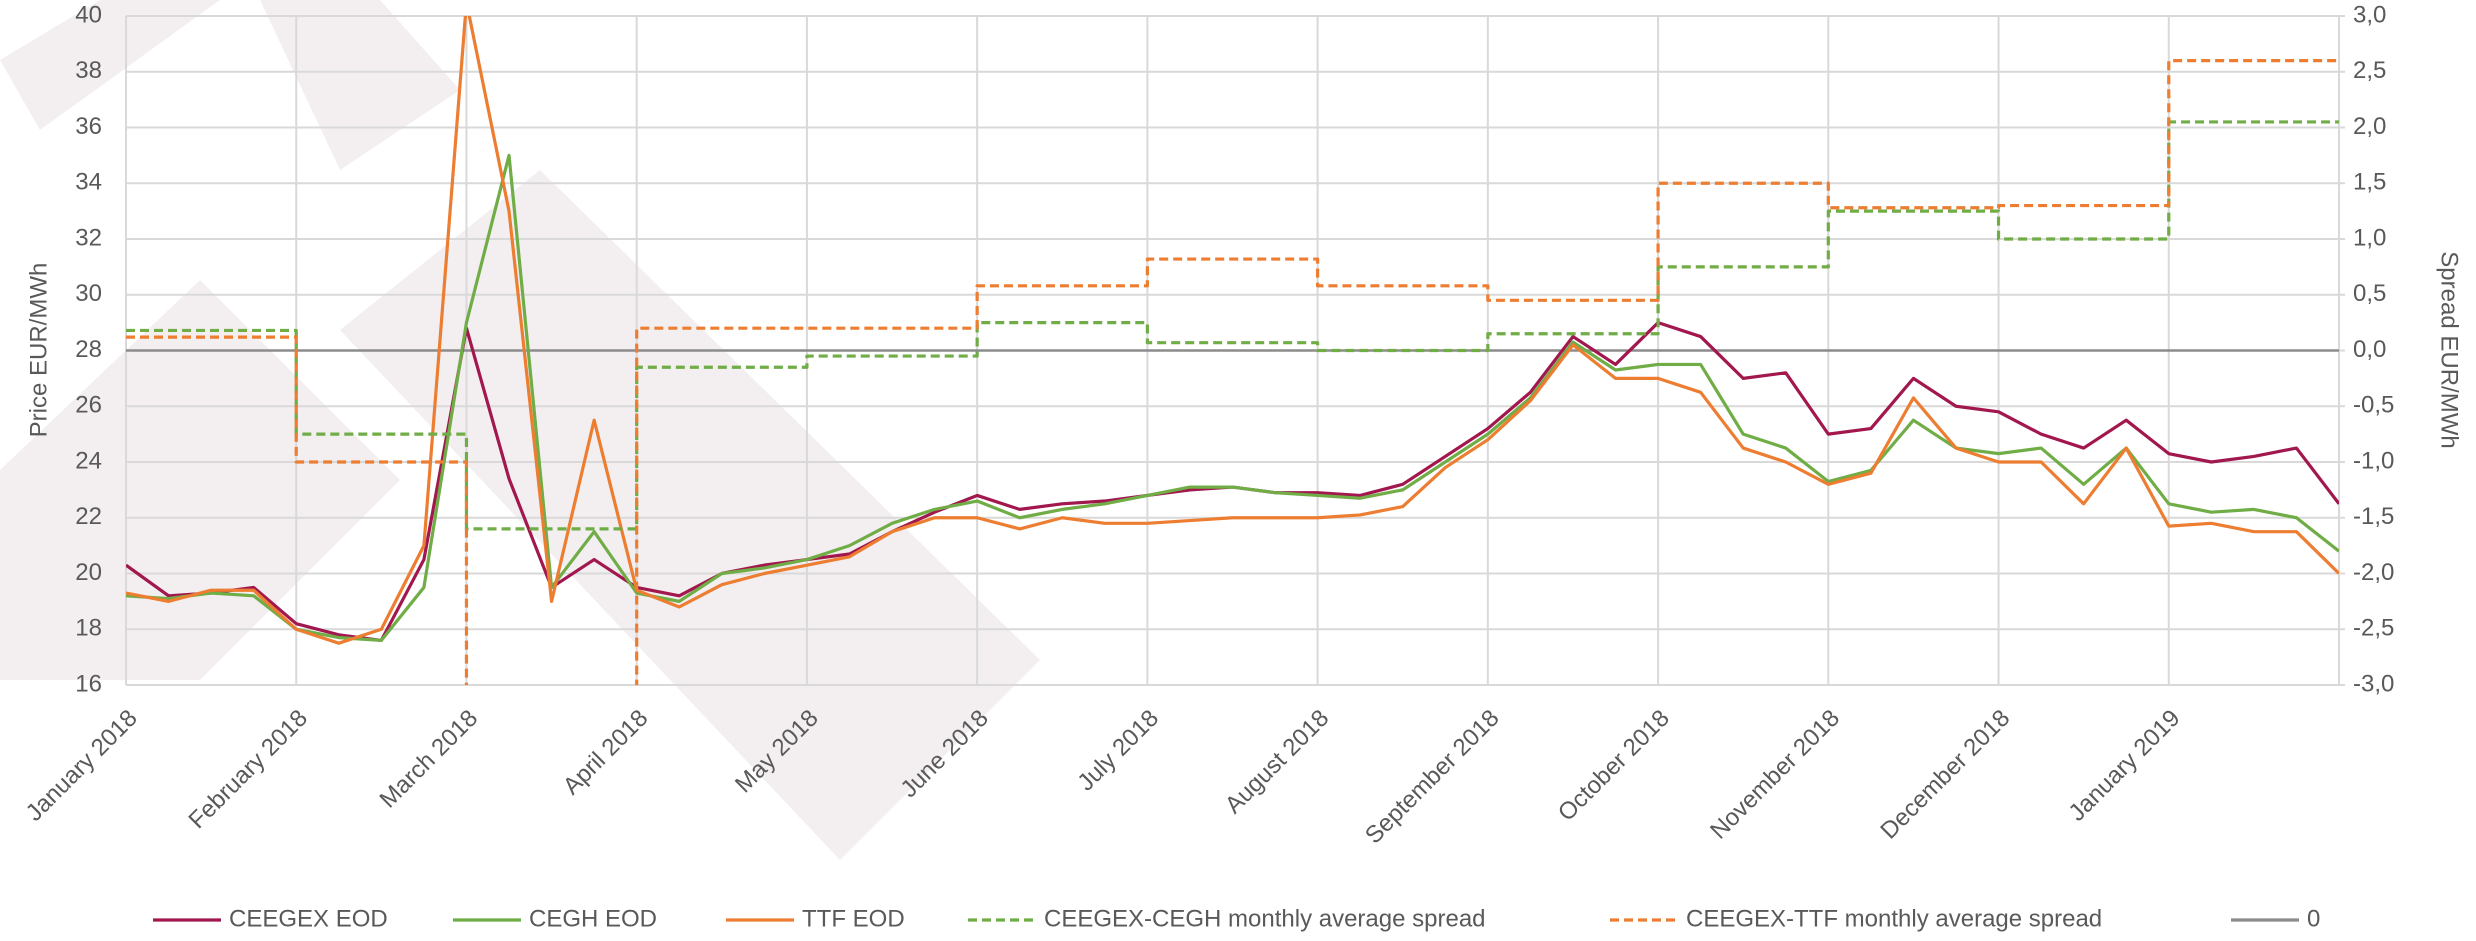 This screenshot has width=2476, height=941. I want to click on y2-tick-label: 1,5, so click(2369, 182).